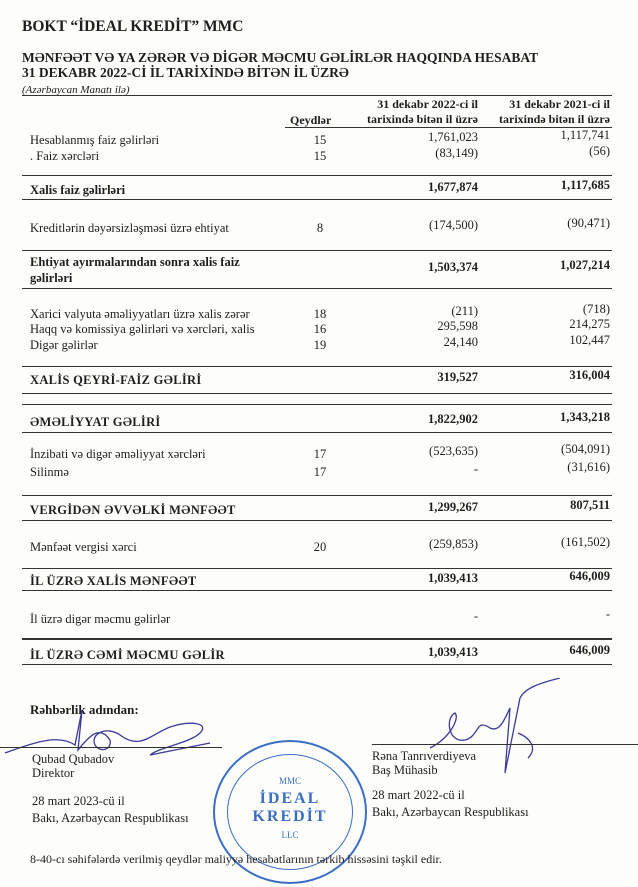  Describe the element at coordinates (453, 137) in the screenshot. I see `row-value-2022: 1,761,023` at that location.